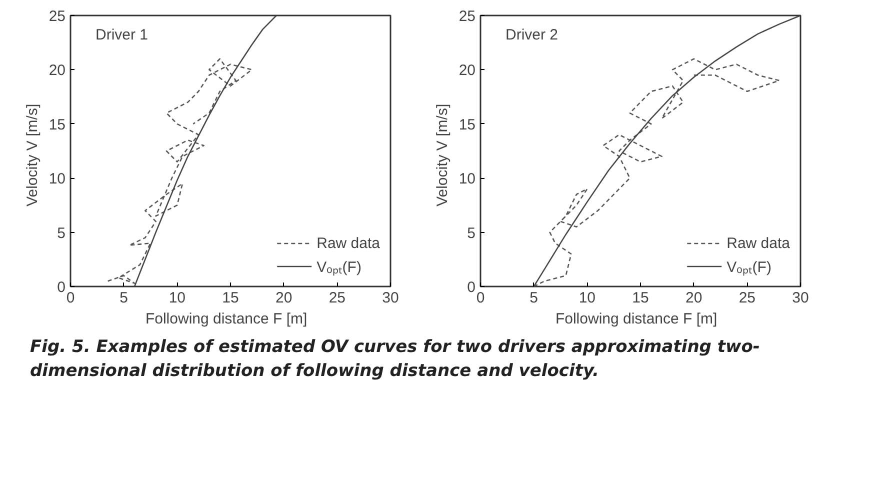  What do you see at coordinates (122, 35) in the screenshot?
I see `text: Driver 1` at bounding box center [122, 35].